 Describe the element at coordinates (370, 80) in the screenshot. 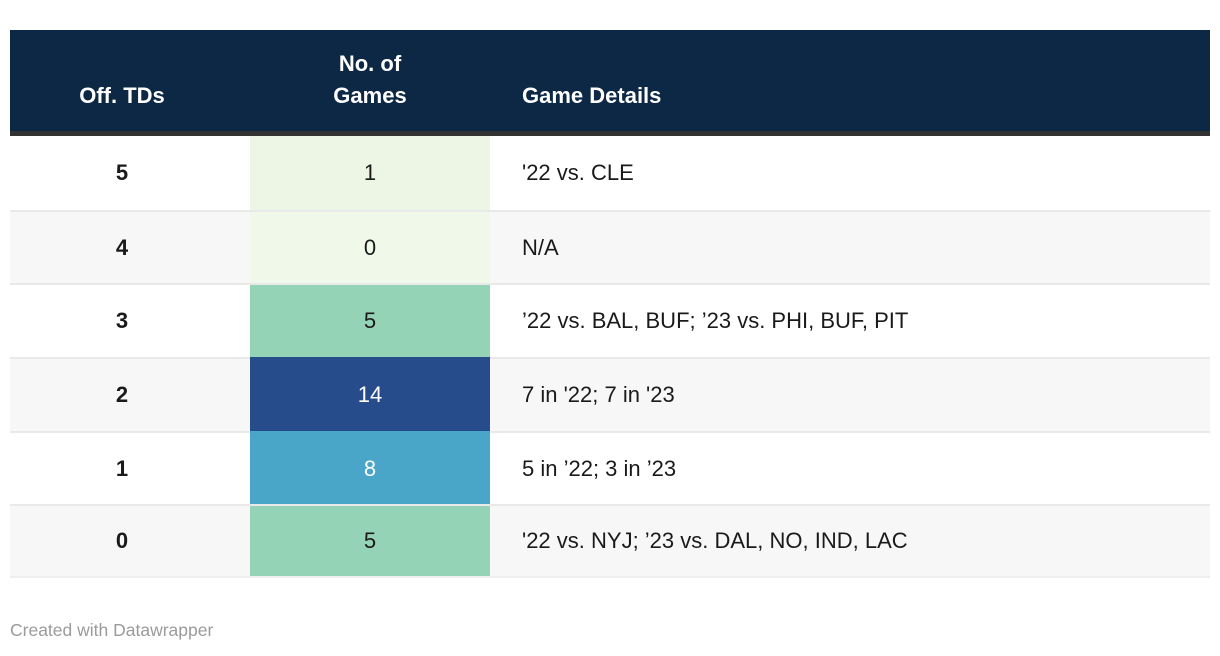

I see `header-no-of-games: No. of Games` at that location.